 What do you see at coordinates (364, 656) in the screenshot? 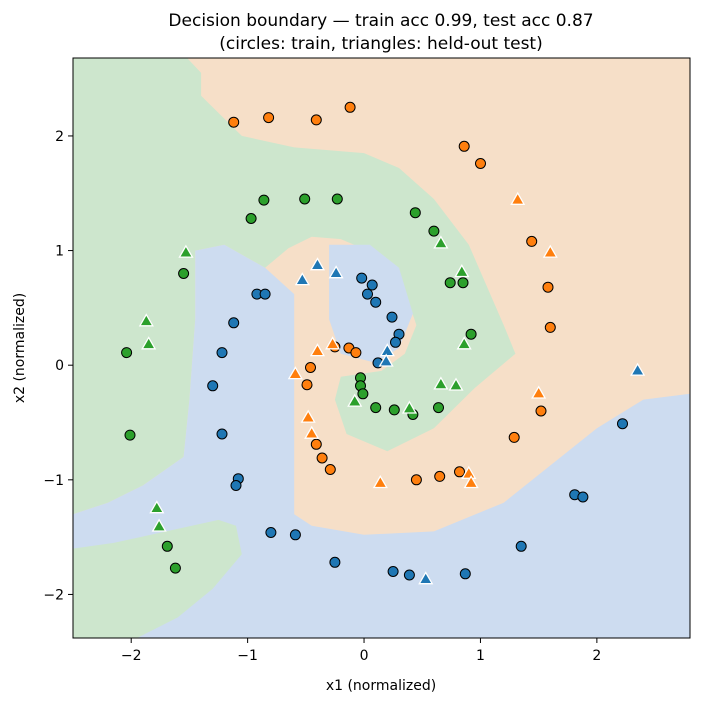
I see `x-tick-label: 0` at bounding box center [364, 656].